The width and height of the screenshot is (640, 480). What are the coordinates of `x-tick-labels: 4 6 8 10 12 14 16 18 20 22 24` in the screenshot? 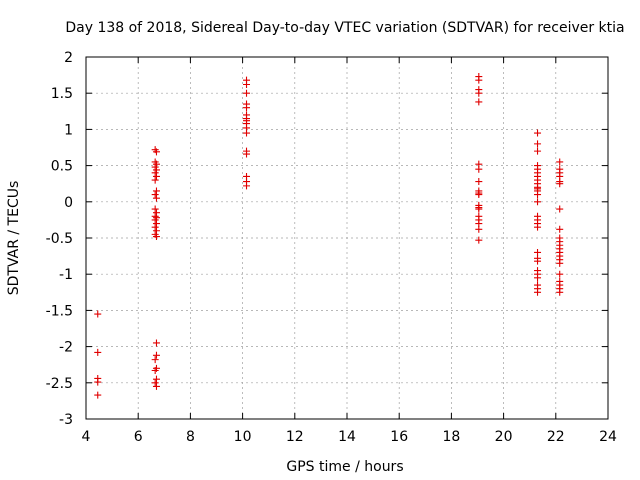 It's located at (349, 437).